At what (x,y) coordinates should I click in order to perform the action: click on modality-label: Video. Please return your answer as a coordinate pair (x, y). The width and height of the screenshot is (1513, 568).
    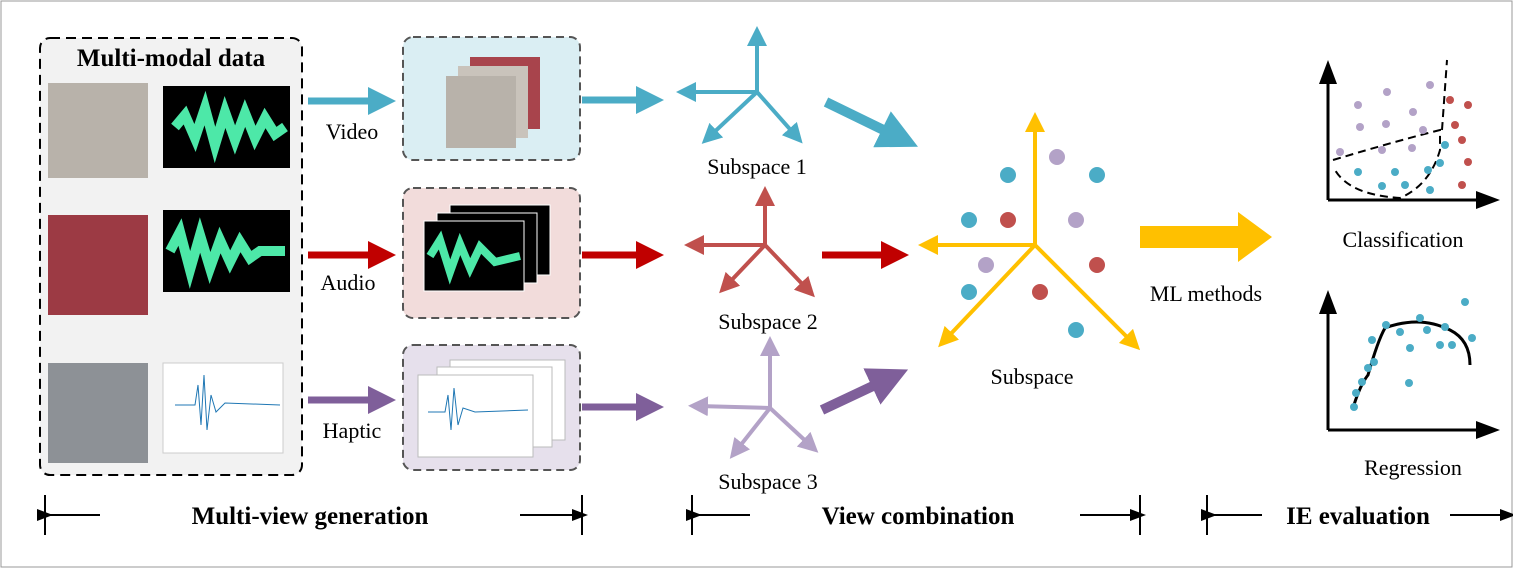
    Looking at the image, I should click on (352, 131).